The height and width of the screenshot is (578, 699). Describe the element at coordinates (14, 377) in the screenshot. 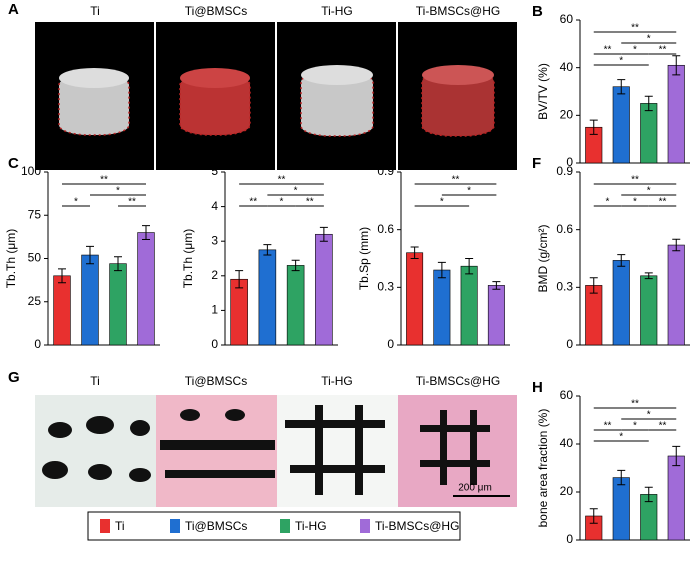

I see `panel-label: G` at that location.